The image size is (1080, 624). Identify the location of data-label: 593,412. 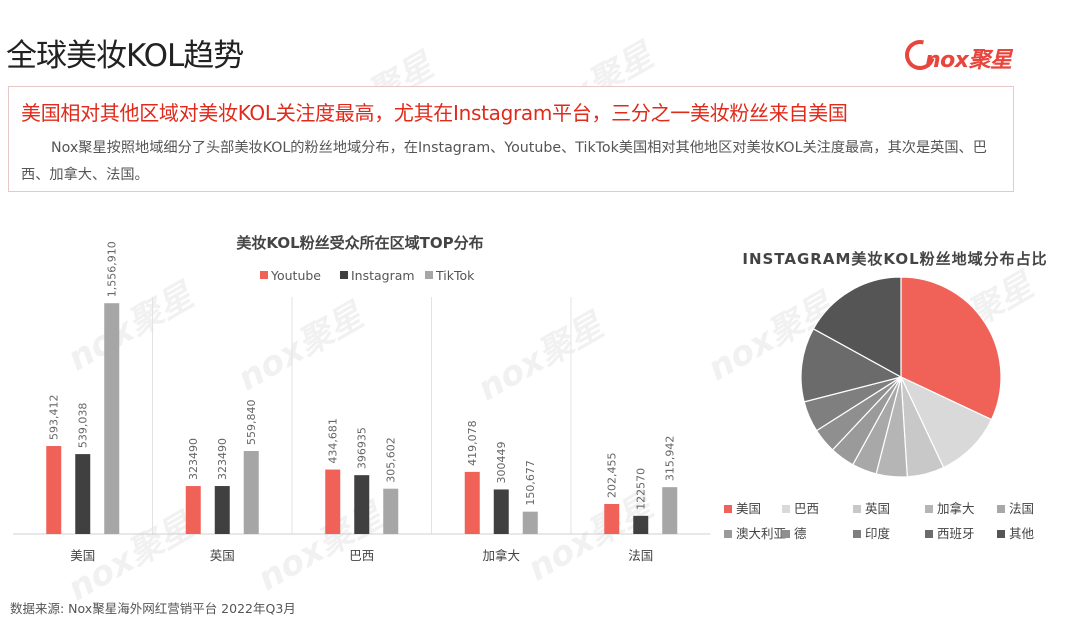
(54, 418).